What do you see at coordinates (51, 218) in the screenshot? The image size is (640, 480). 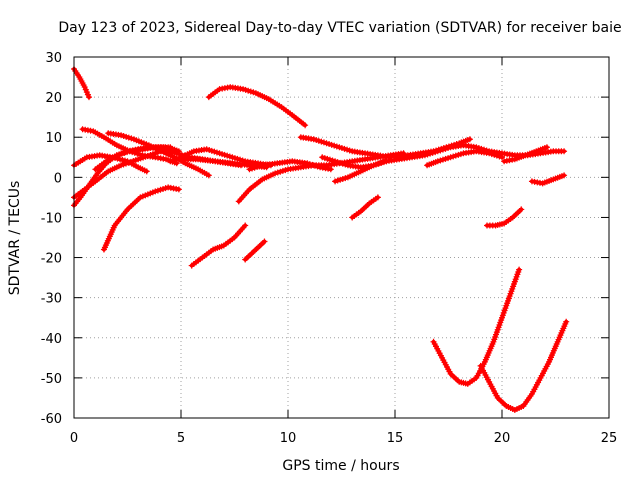 I see `y-tick-label: -10` at bounding box center [51, 218].